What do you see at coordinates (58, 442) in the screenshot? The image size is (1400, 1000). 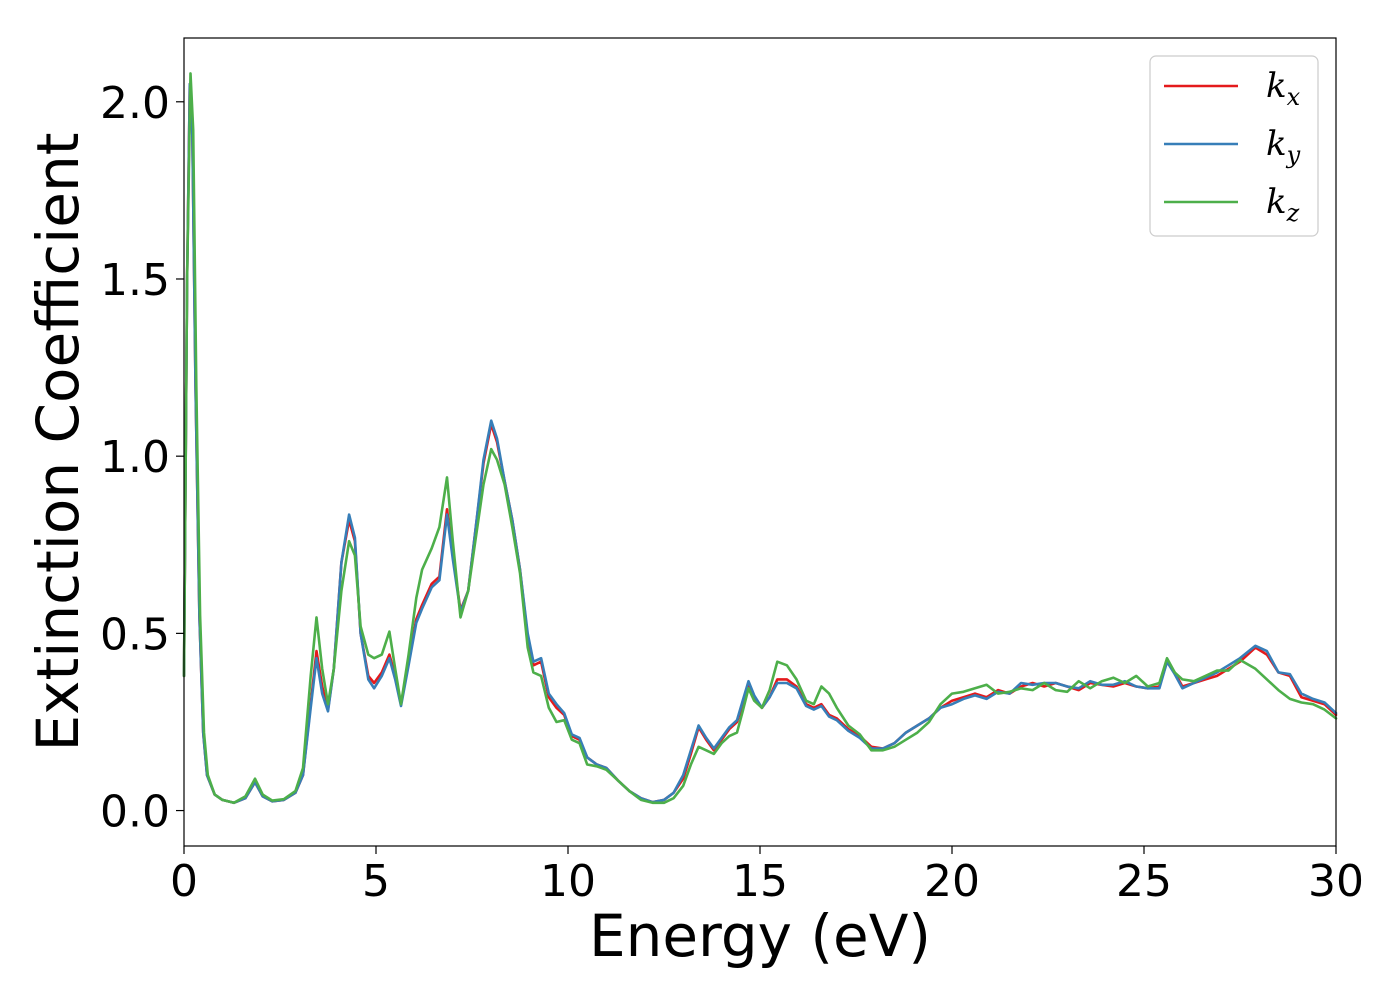 I see `y-axis-label: Extinction Coefficient` at bounding box center [58, 442].